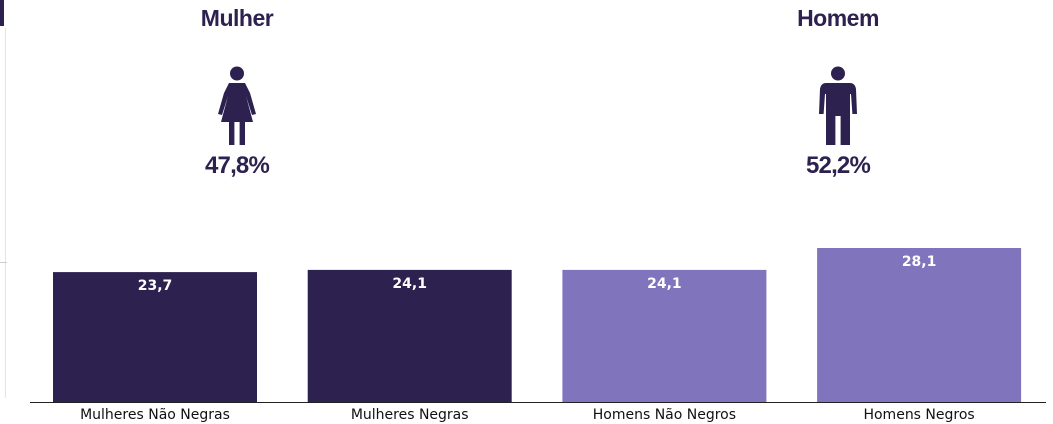  Describe the element at coordinates (918, 415) in the screenshot. I see `tick-label-homens-negros: Homens Negros` at that location.